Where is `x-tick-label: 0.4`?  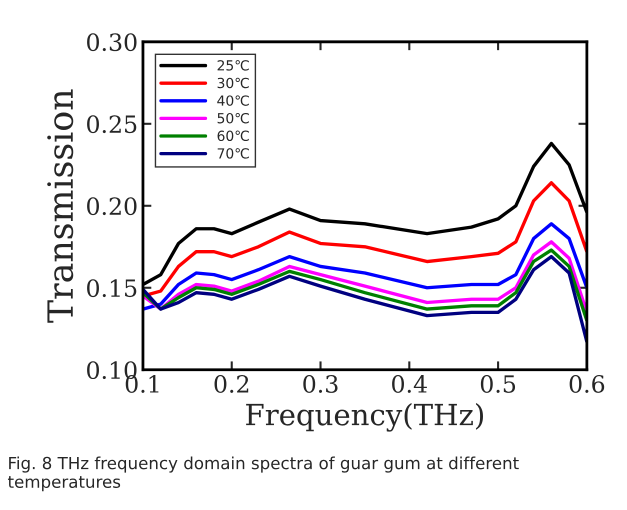 x-tick-label: 0.4 is located at coordinates (409, 384).